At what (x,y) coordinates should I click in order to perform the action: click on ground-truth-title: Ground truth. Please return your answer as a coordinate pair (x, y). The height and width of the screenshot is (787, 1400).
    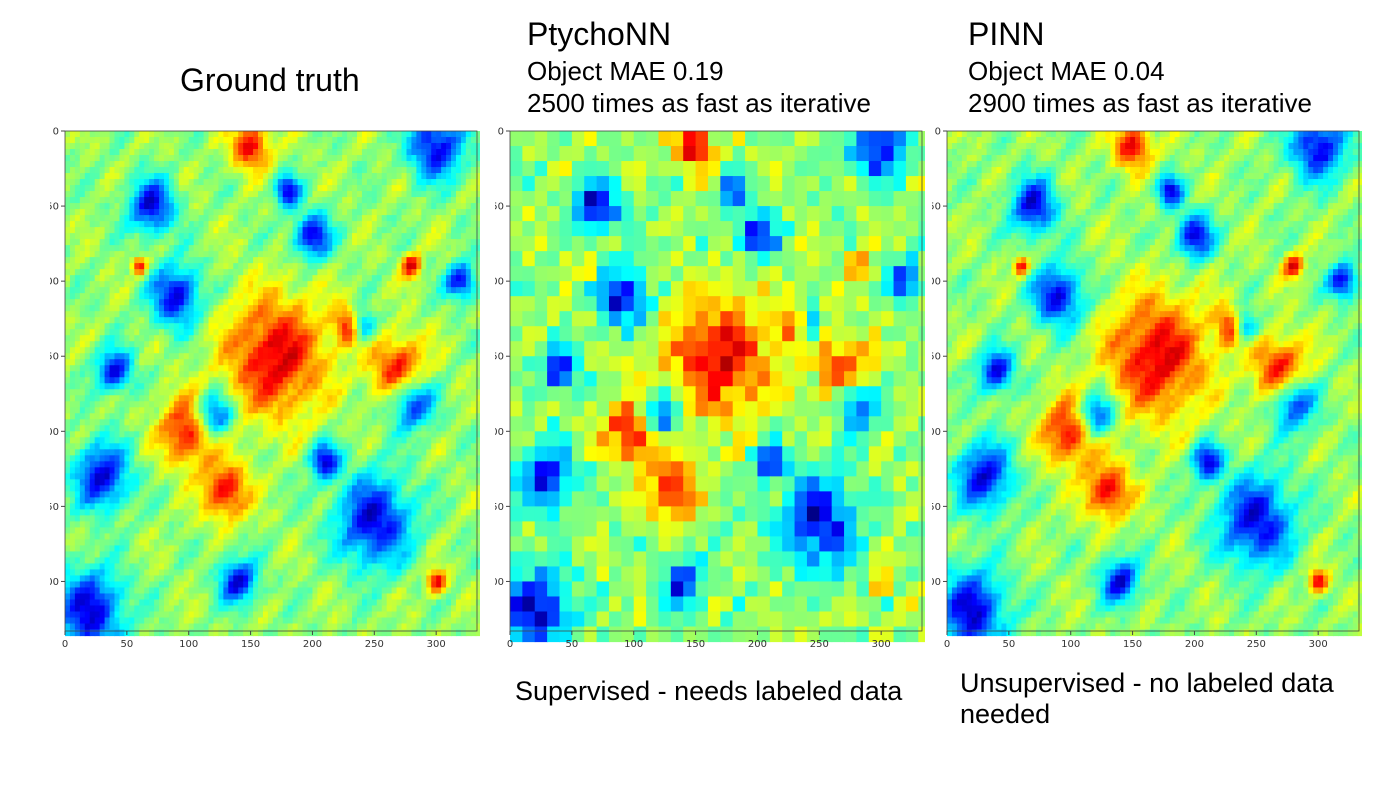
    Looking at the image, I should click on (270, 80).